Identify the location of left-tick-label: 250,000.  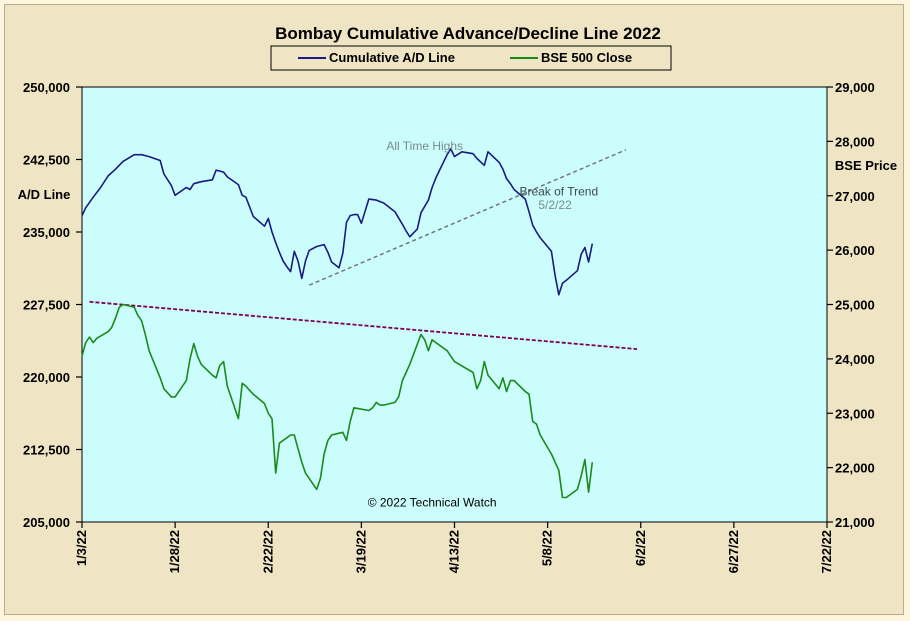
(46, 87).